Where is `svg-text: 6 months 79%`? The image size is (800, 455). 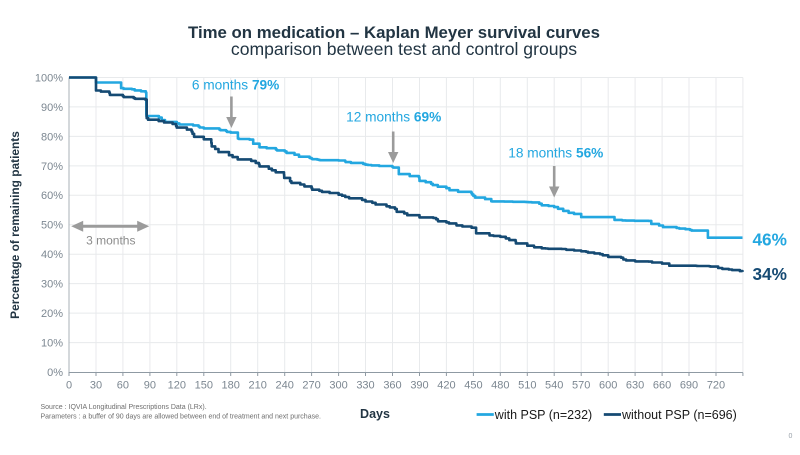
svg-text: 6 months 79% is located at coordinates (236, 85).